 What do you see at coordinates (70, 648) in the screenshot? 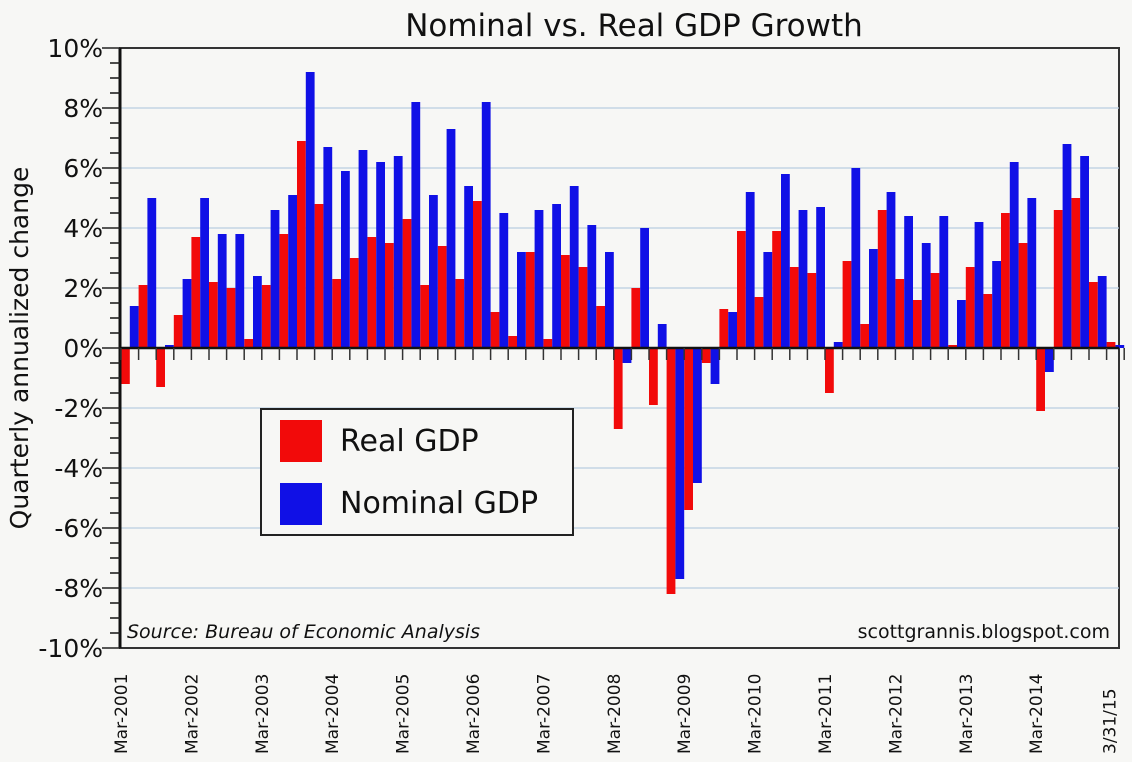
I see `y-tick-label: -10%` at bounding box center [70, 648].